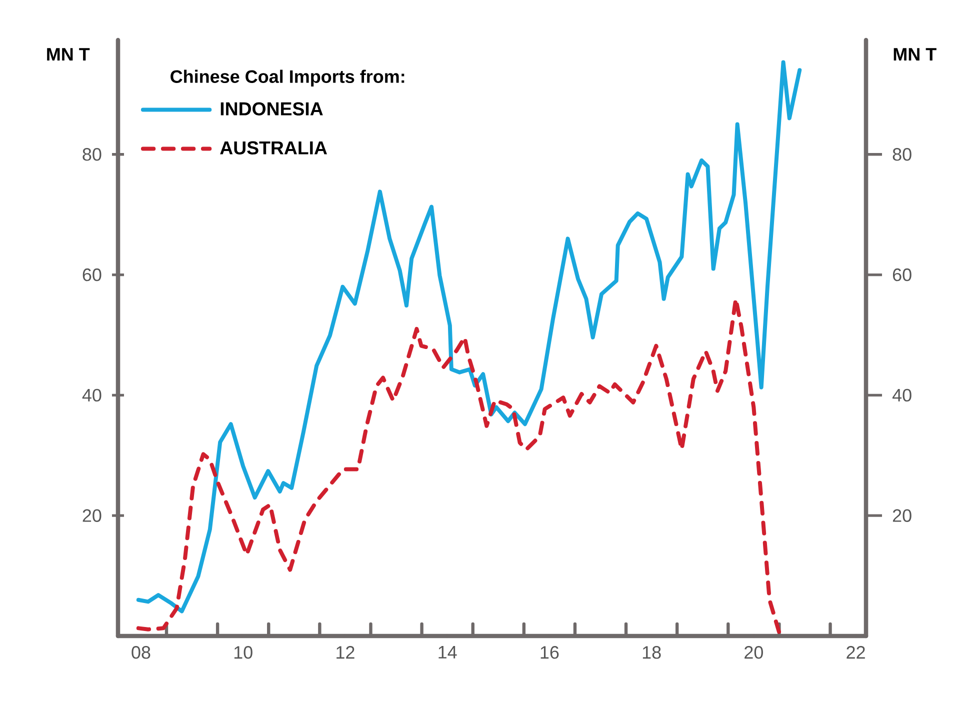 The image size is (968, 704). What do you see at coordinates (915, 54) in the screenshot?
I see `y2-axis-title: MN T` at bounding box center [915, 54].